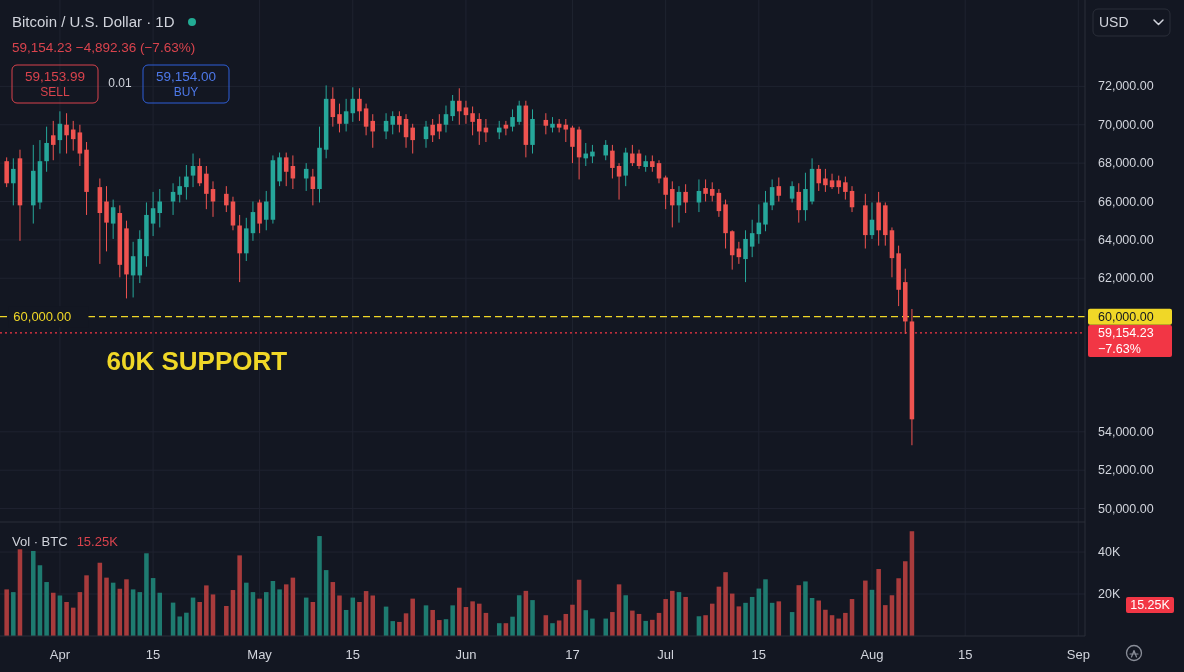  What do you see at coordinates (1126, 508) in the screenshot?
I see `y-tick-label: 50,000.00` at bounding box center [1126, 508].